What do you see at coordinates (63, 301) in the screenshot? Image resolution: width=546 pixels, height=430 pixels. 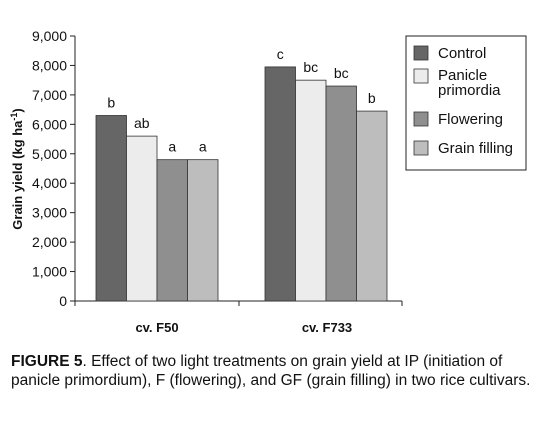 I see `y-tick-label: 0` at bounding box center [63, 301].